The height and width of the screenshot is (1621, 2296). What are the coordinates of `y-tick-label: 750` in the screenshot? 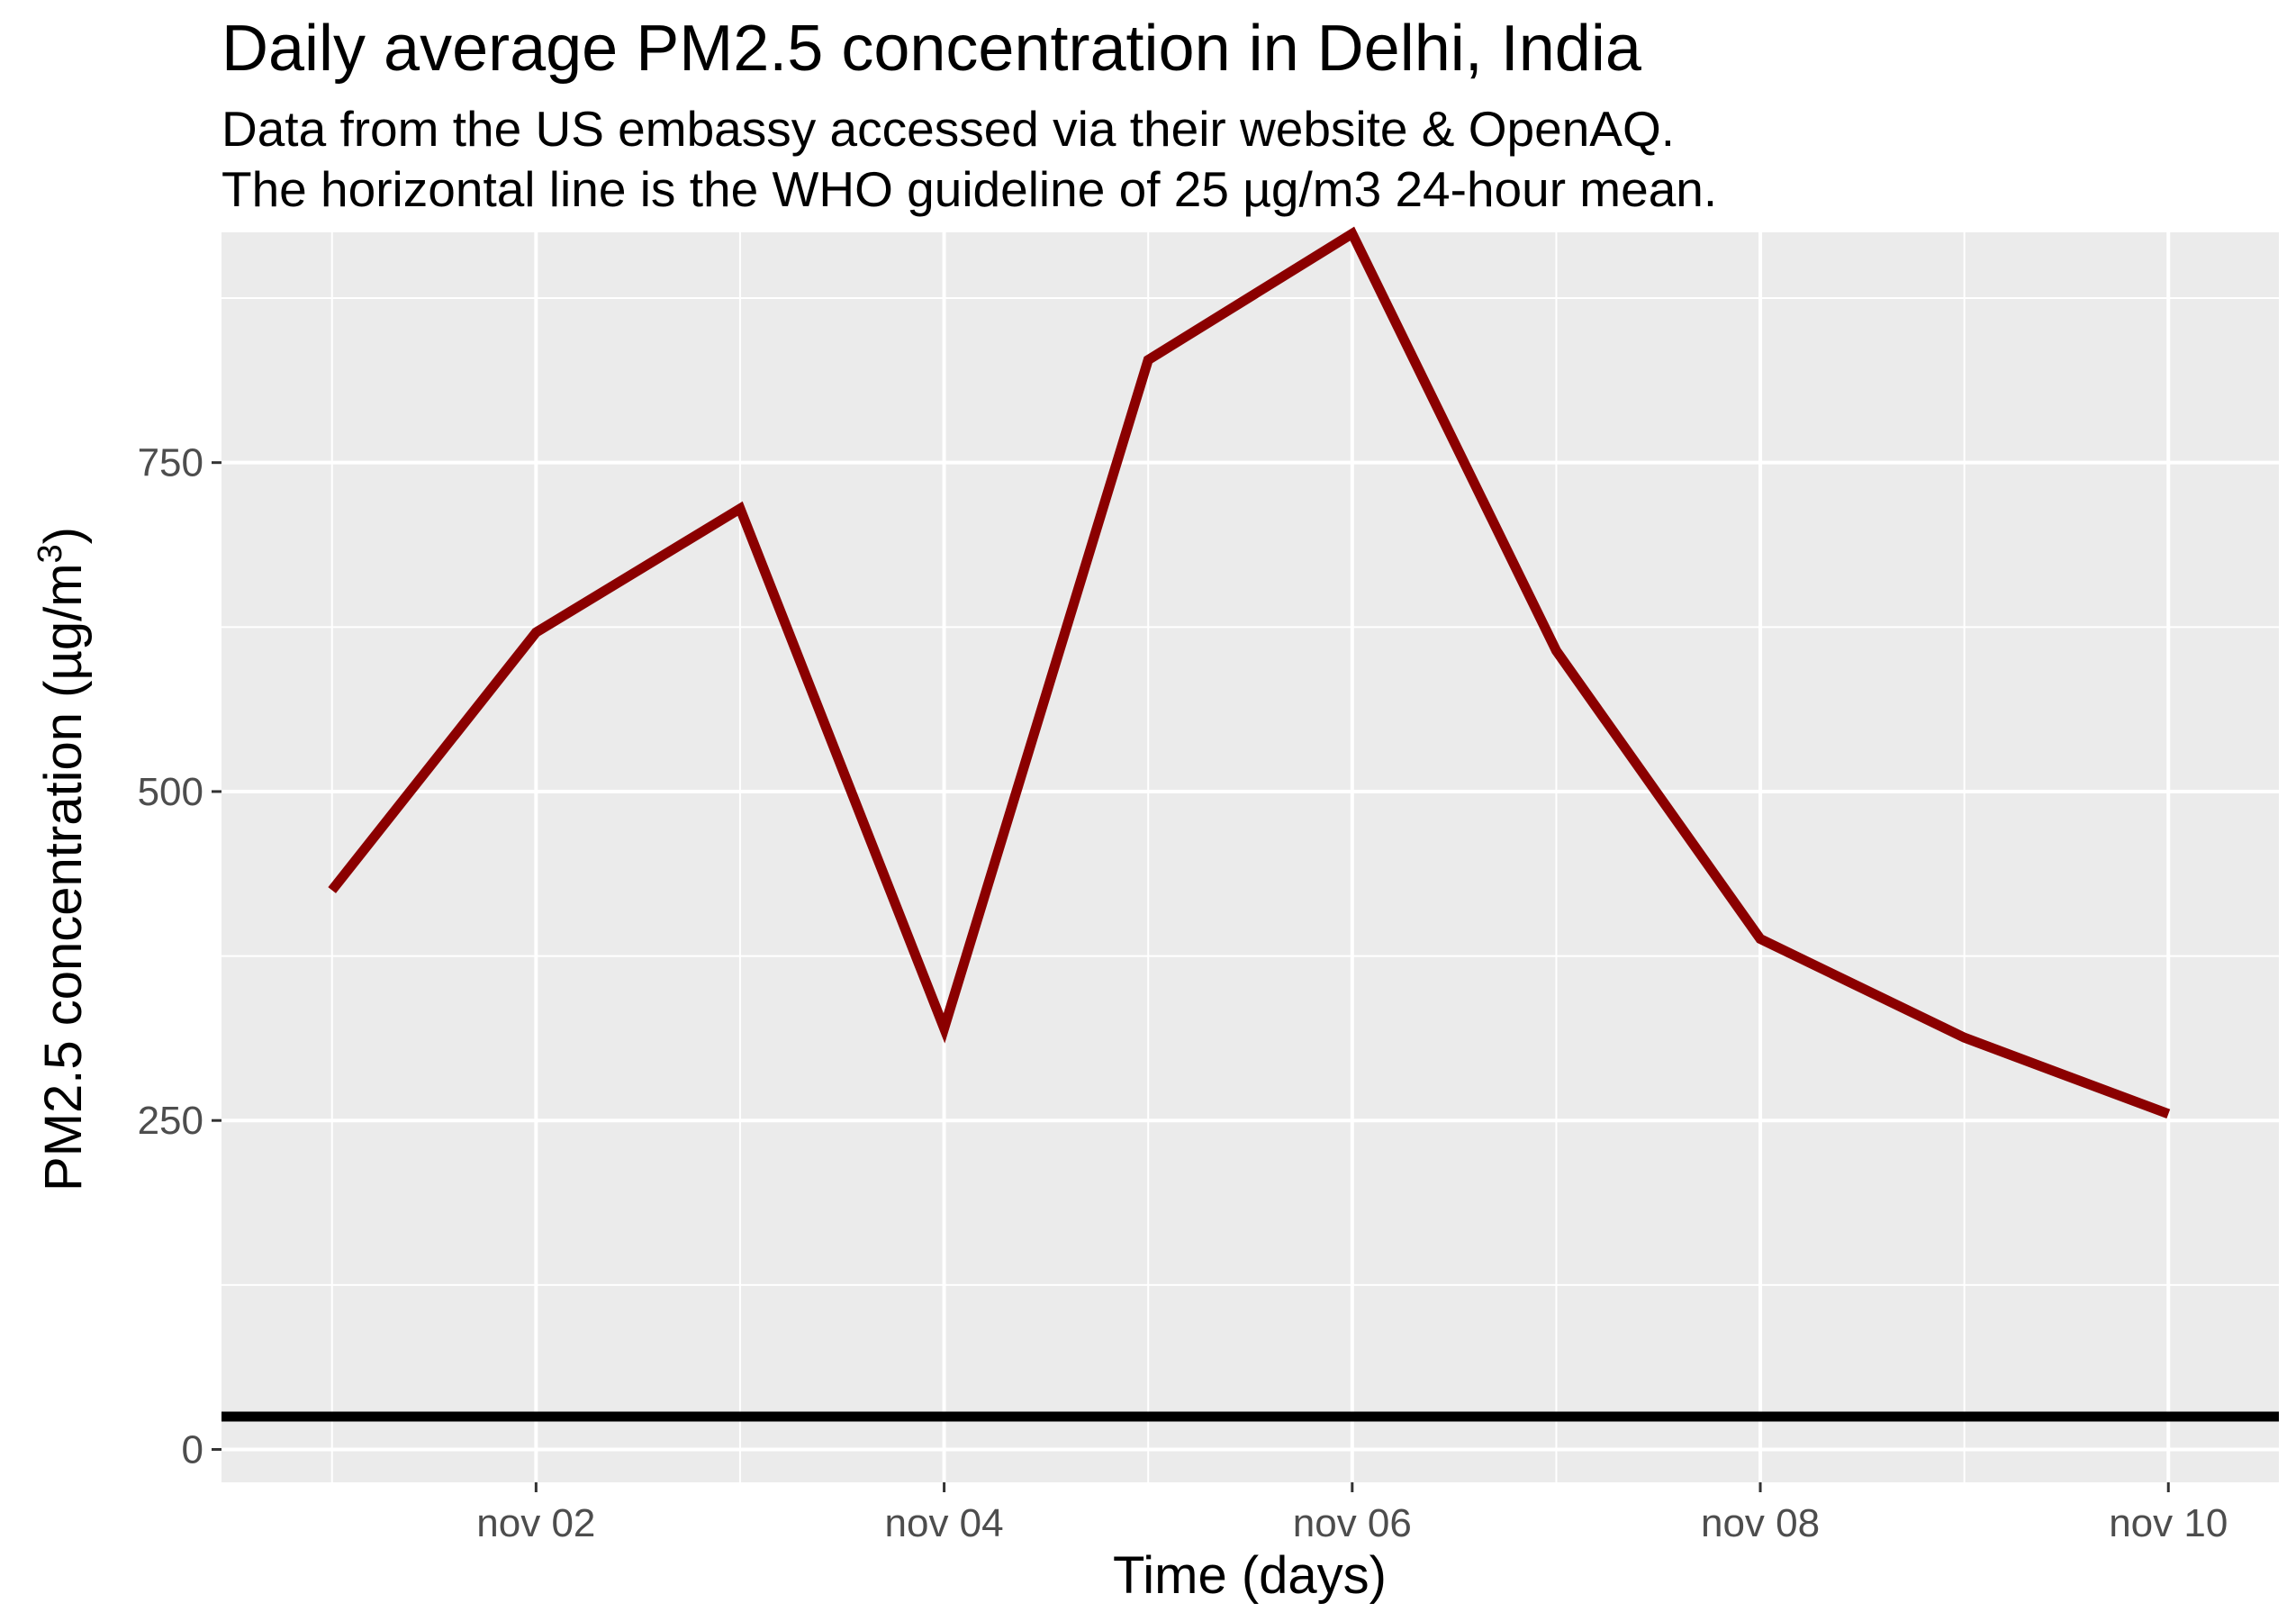 It's located at (170, 463).